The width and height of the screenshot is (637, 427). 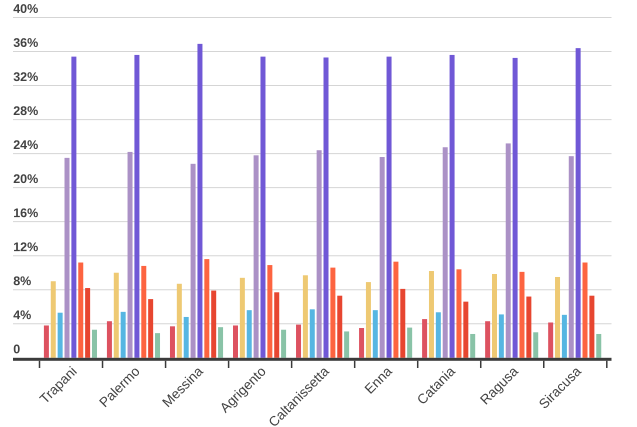 I want to click on svg-text: 36%, so click(x=25, y=43).